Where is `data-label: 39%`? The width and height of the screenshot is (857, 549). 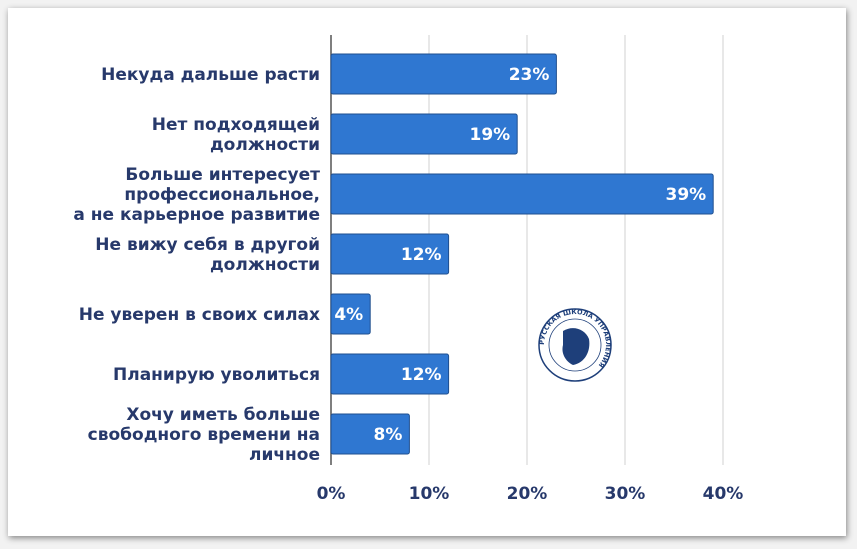 data-label: 39% is located at coordinates (685, 195).